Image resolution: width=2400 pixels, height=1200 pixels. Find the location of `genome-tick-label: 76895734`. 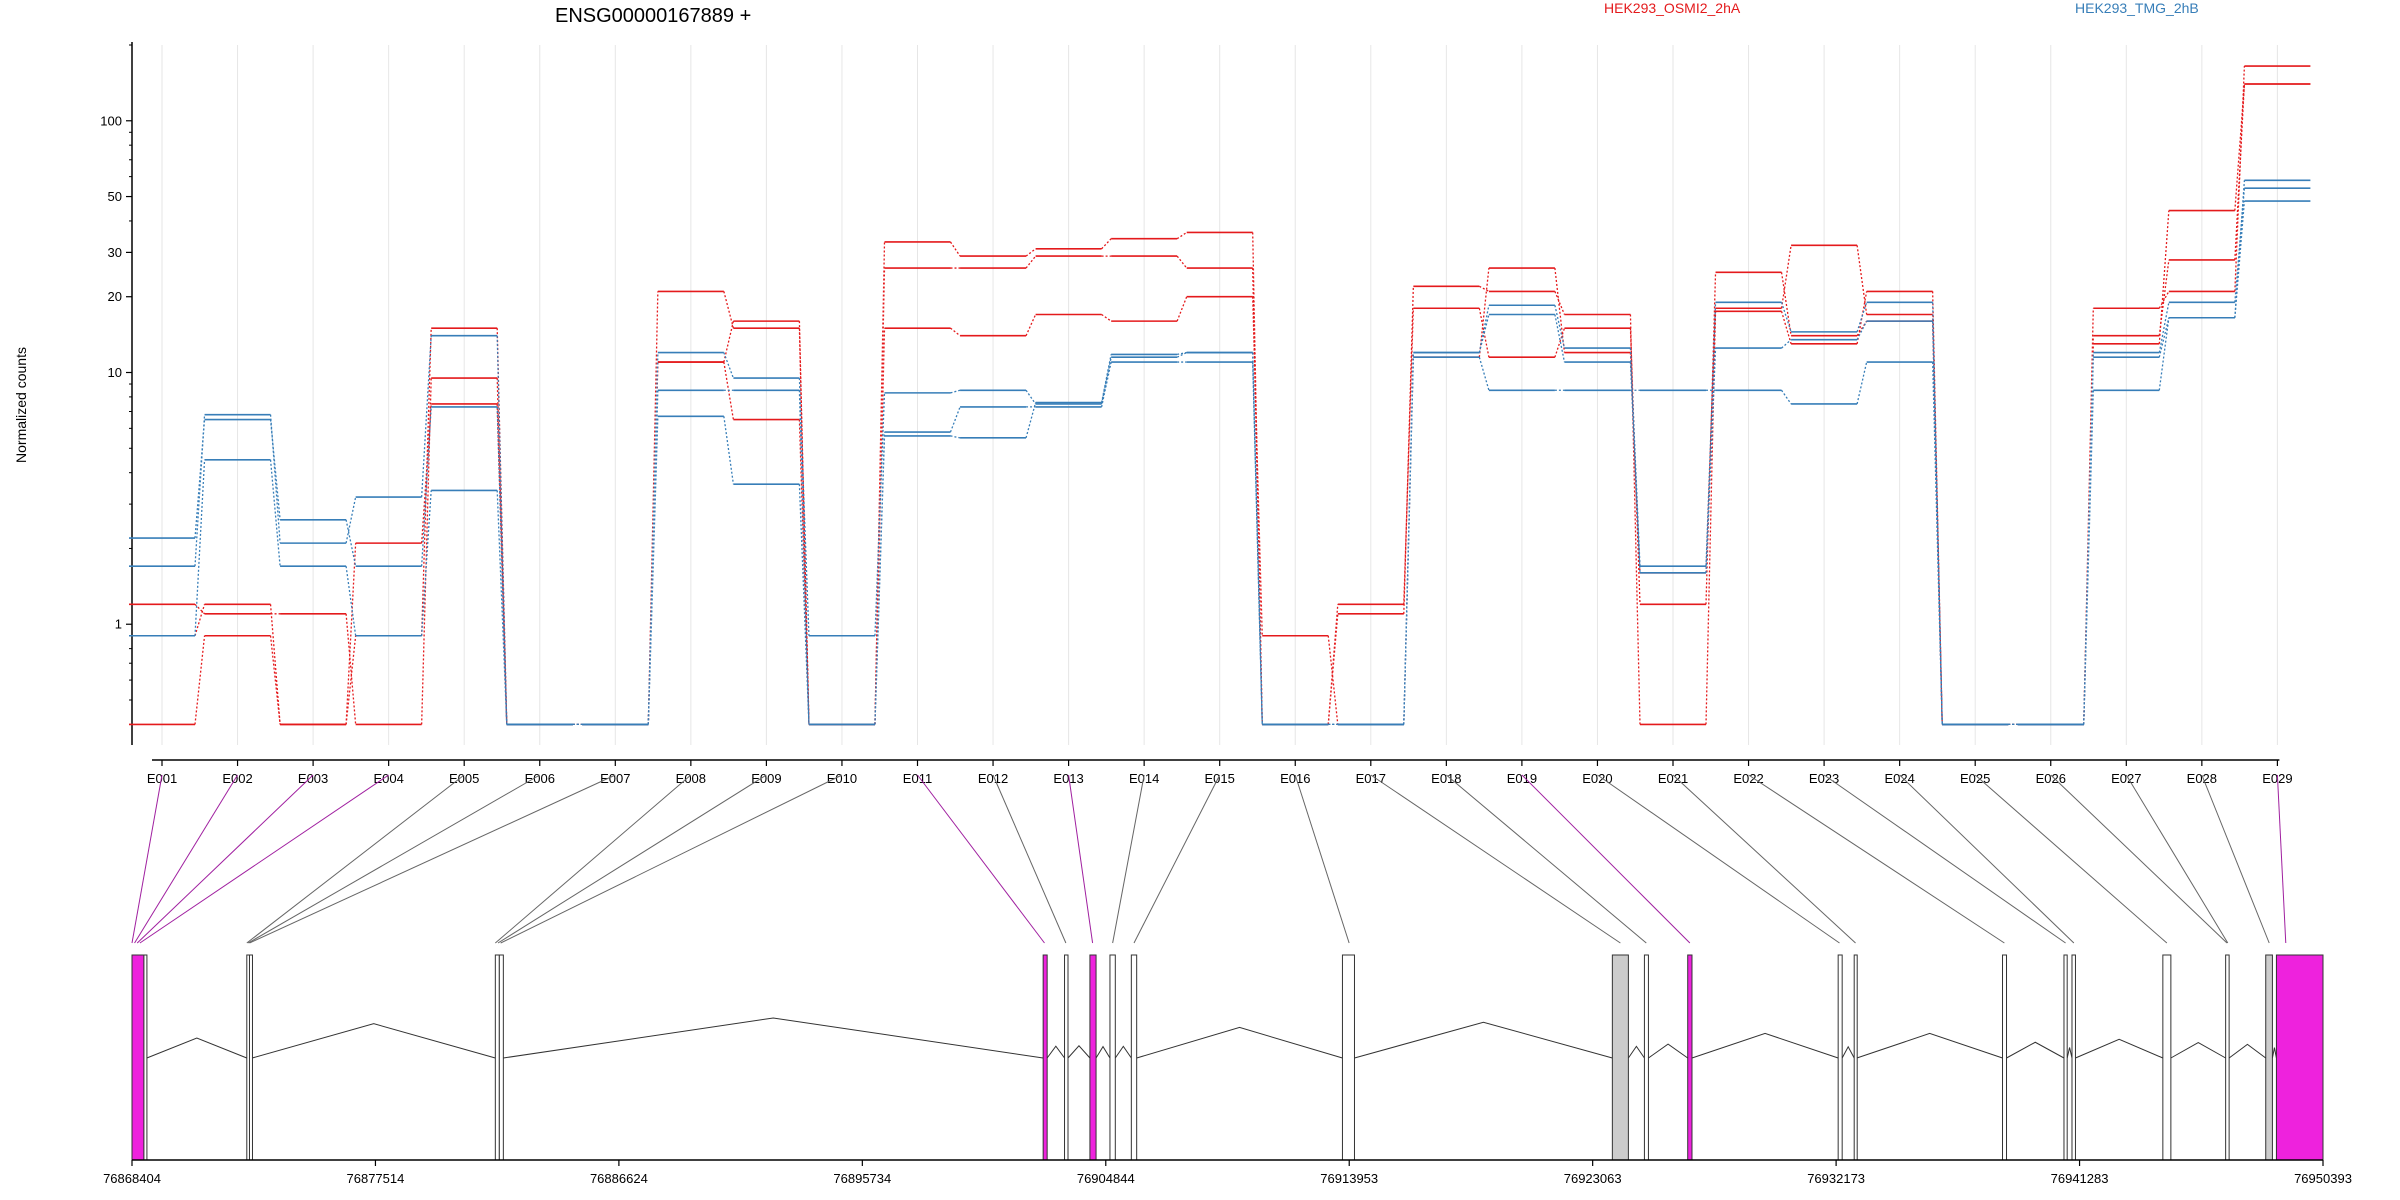

genome-tick-label: 76895734 is located at coordinates (862, 1178).